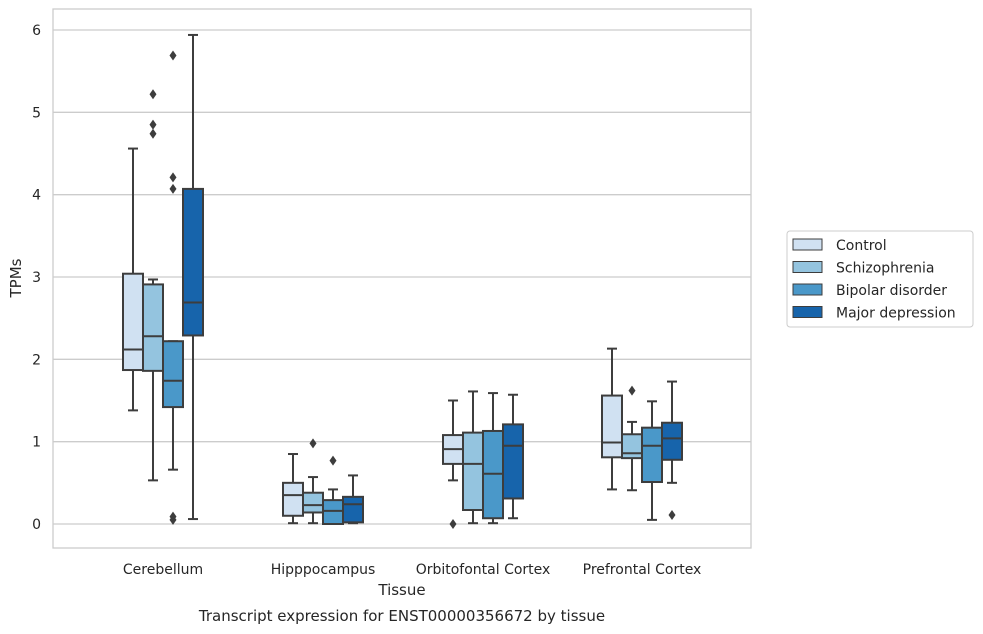 Image resolution: width=983 pixels, height=634 pixels. I want to click on x-tick-label: Prefrontal Cortex, so click(642, 570).